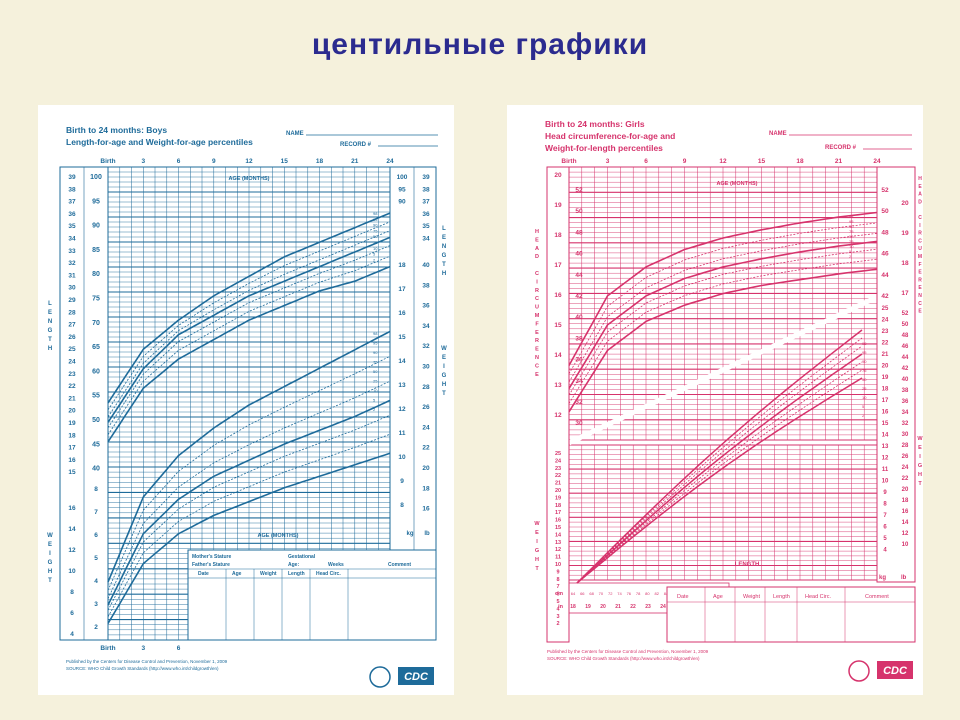 Image resolution: width=960 pixels, height=720 pixels. I want to click on girls-left-weight-tick: 21, so click(558, 484).